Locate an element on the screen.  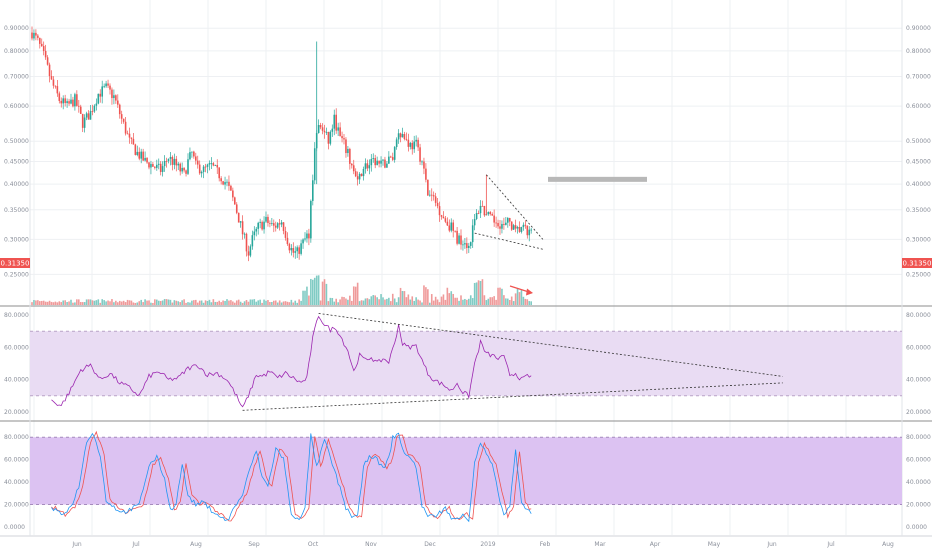
annotations is located at coordinates (560, 235).